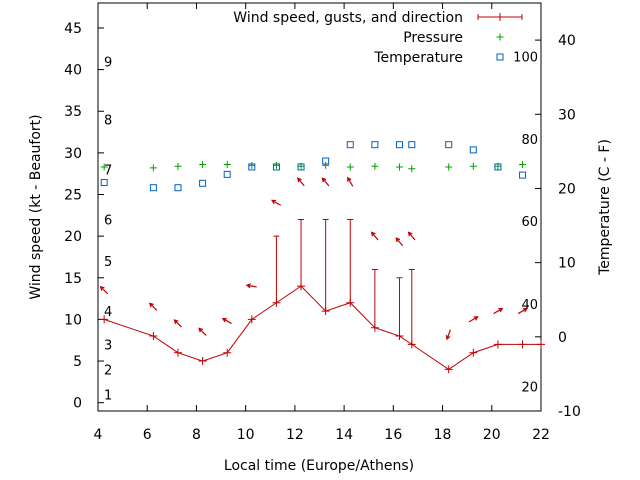  What do you see at coordinates (344, 435) in the screenshot?
I see `x-tick-label: 14` at bounding box center [344, 435].